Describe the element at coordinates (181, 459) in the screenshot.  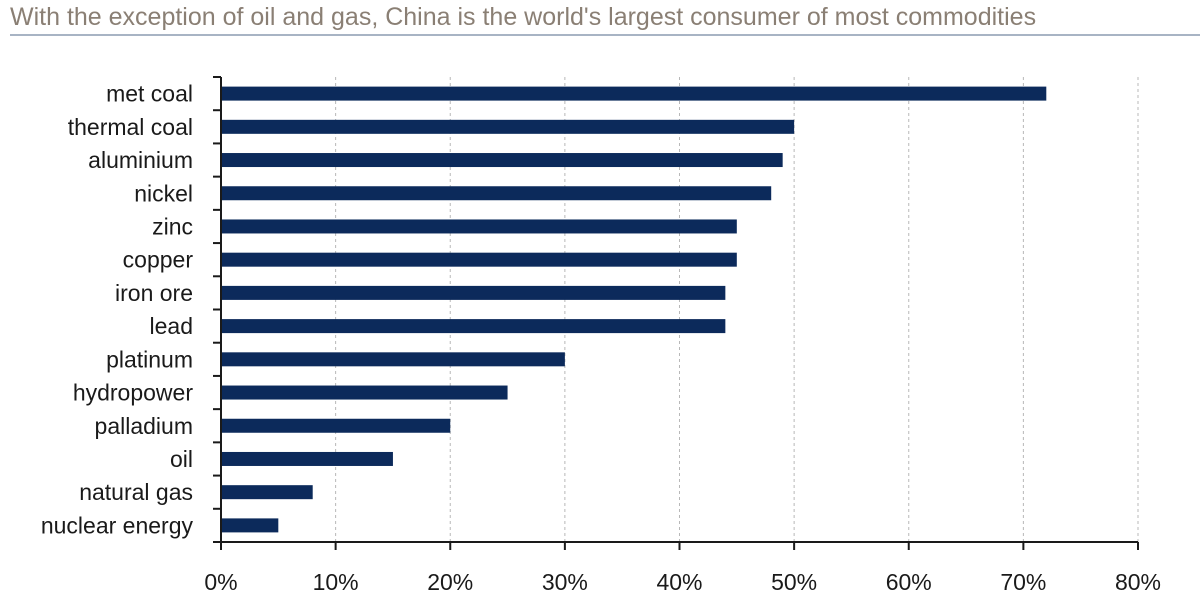
I see `category-label: oil` at that location.